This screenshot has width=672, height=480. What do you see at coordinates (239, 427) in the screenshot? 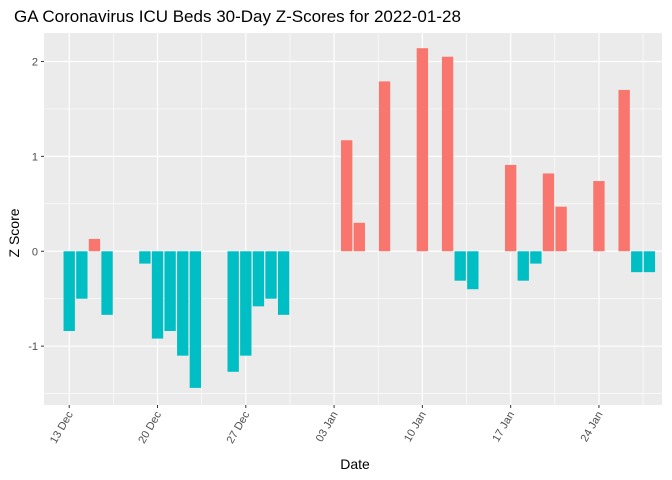
I see `x-tick-label: 27 Dec` at bounding box center [239, 427].